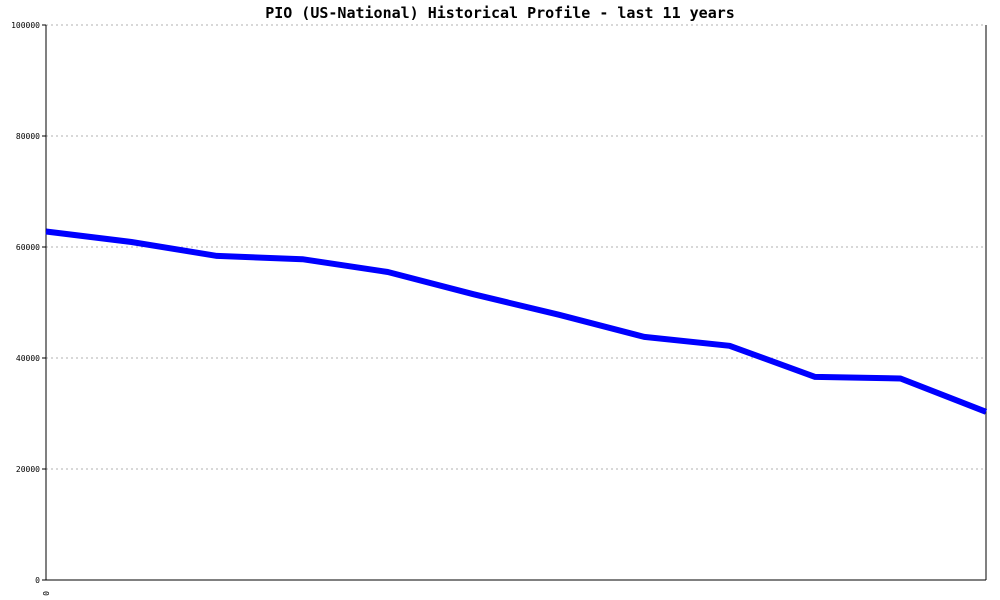 This screenshot has height=600, width=1000. I want to click on y-tick-label: 80000, so click(28, 136).